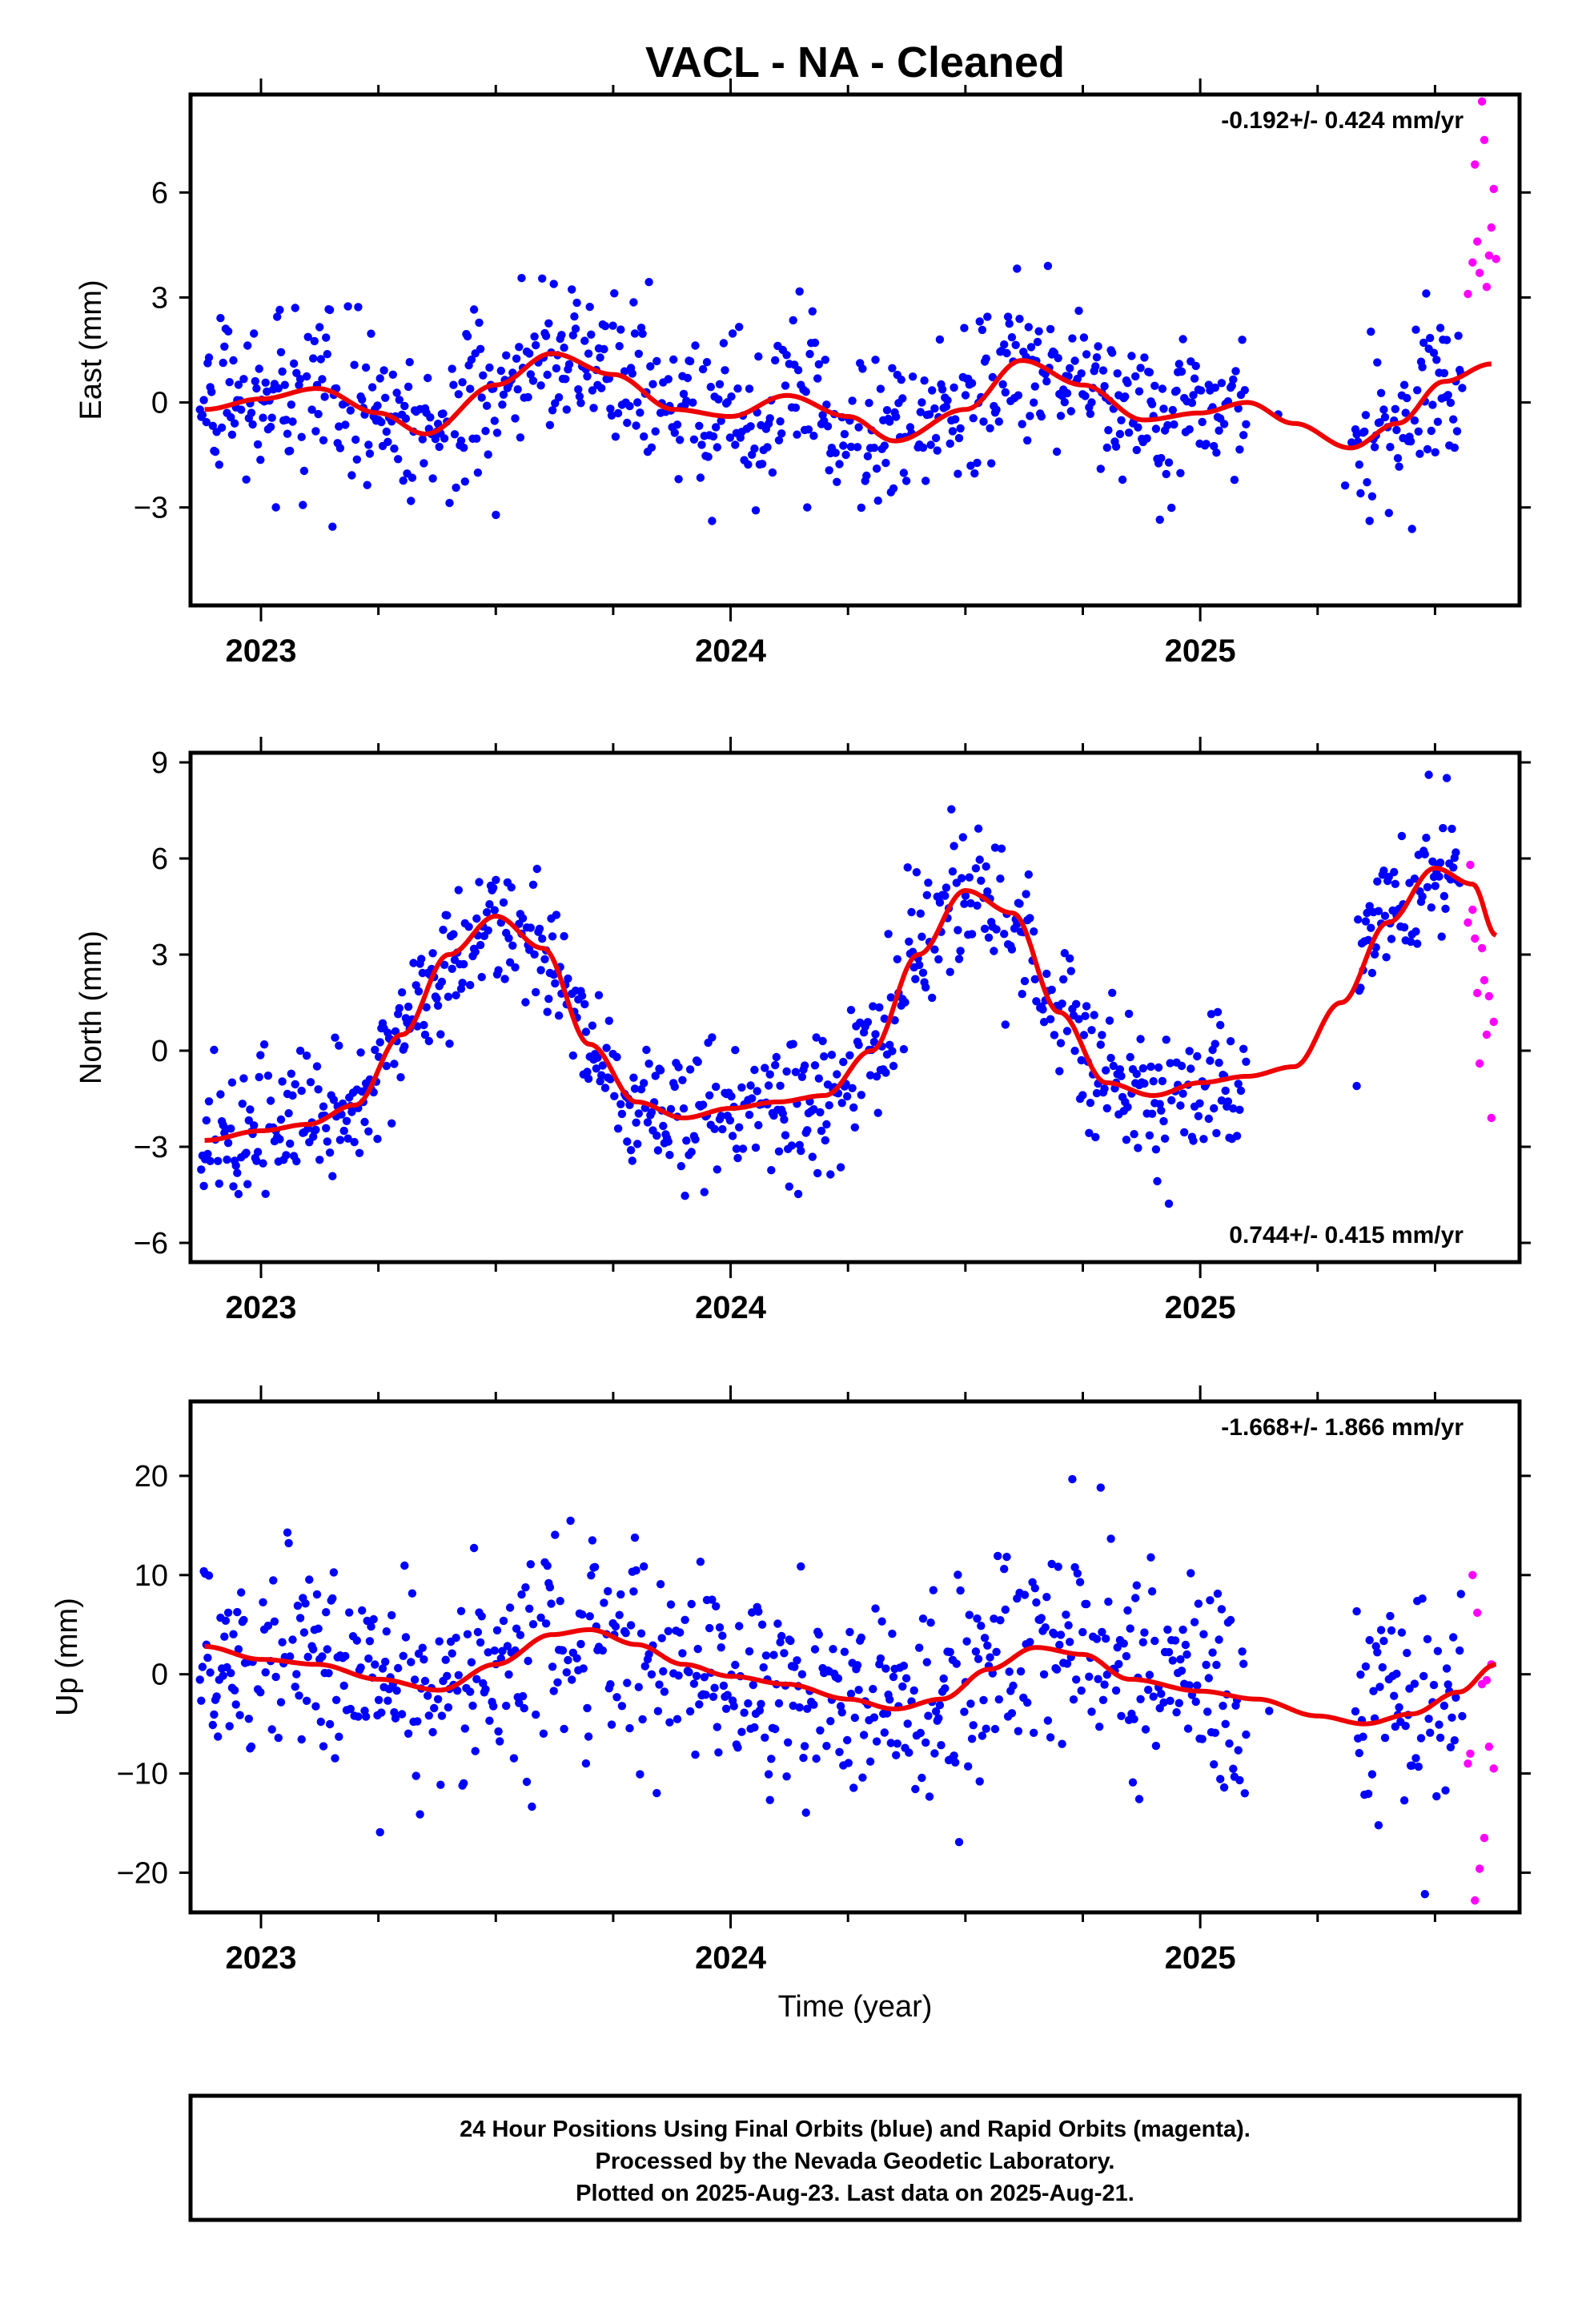 The image size is (1582, 2324). Describe the element at coordinates (1487, 1680) in the screenshot. I see `up-rapid-point` at that location.